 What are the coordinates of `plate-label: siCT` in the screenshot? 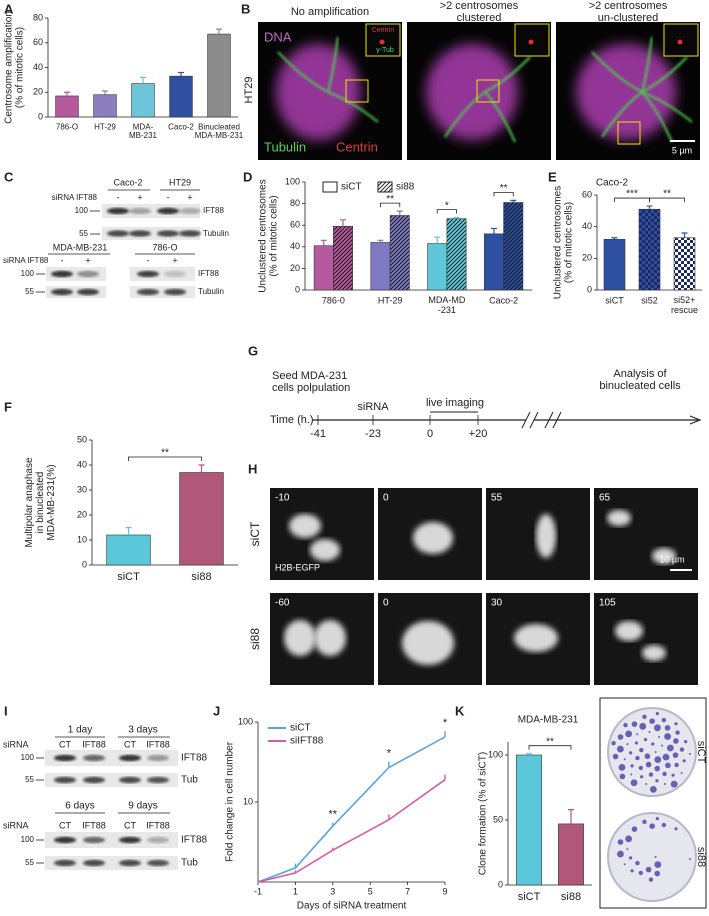 It's located at (701, 752).